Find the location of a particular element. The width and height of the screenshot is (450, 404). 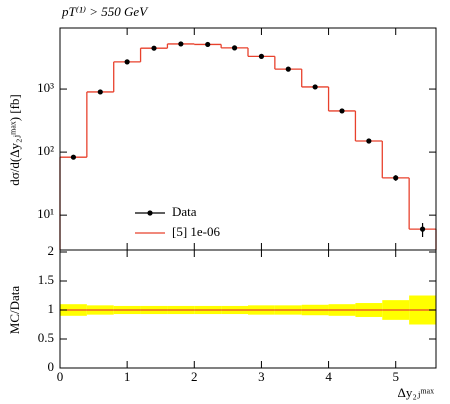

x-tick-label: 2 is located at coordinates (194, 376).